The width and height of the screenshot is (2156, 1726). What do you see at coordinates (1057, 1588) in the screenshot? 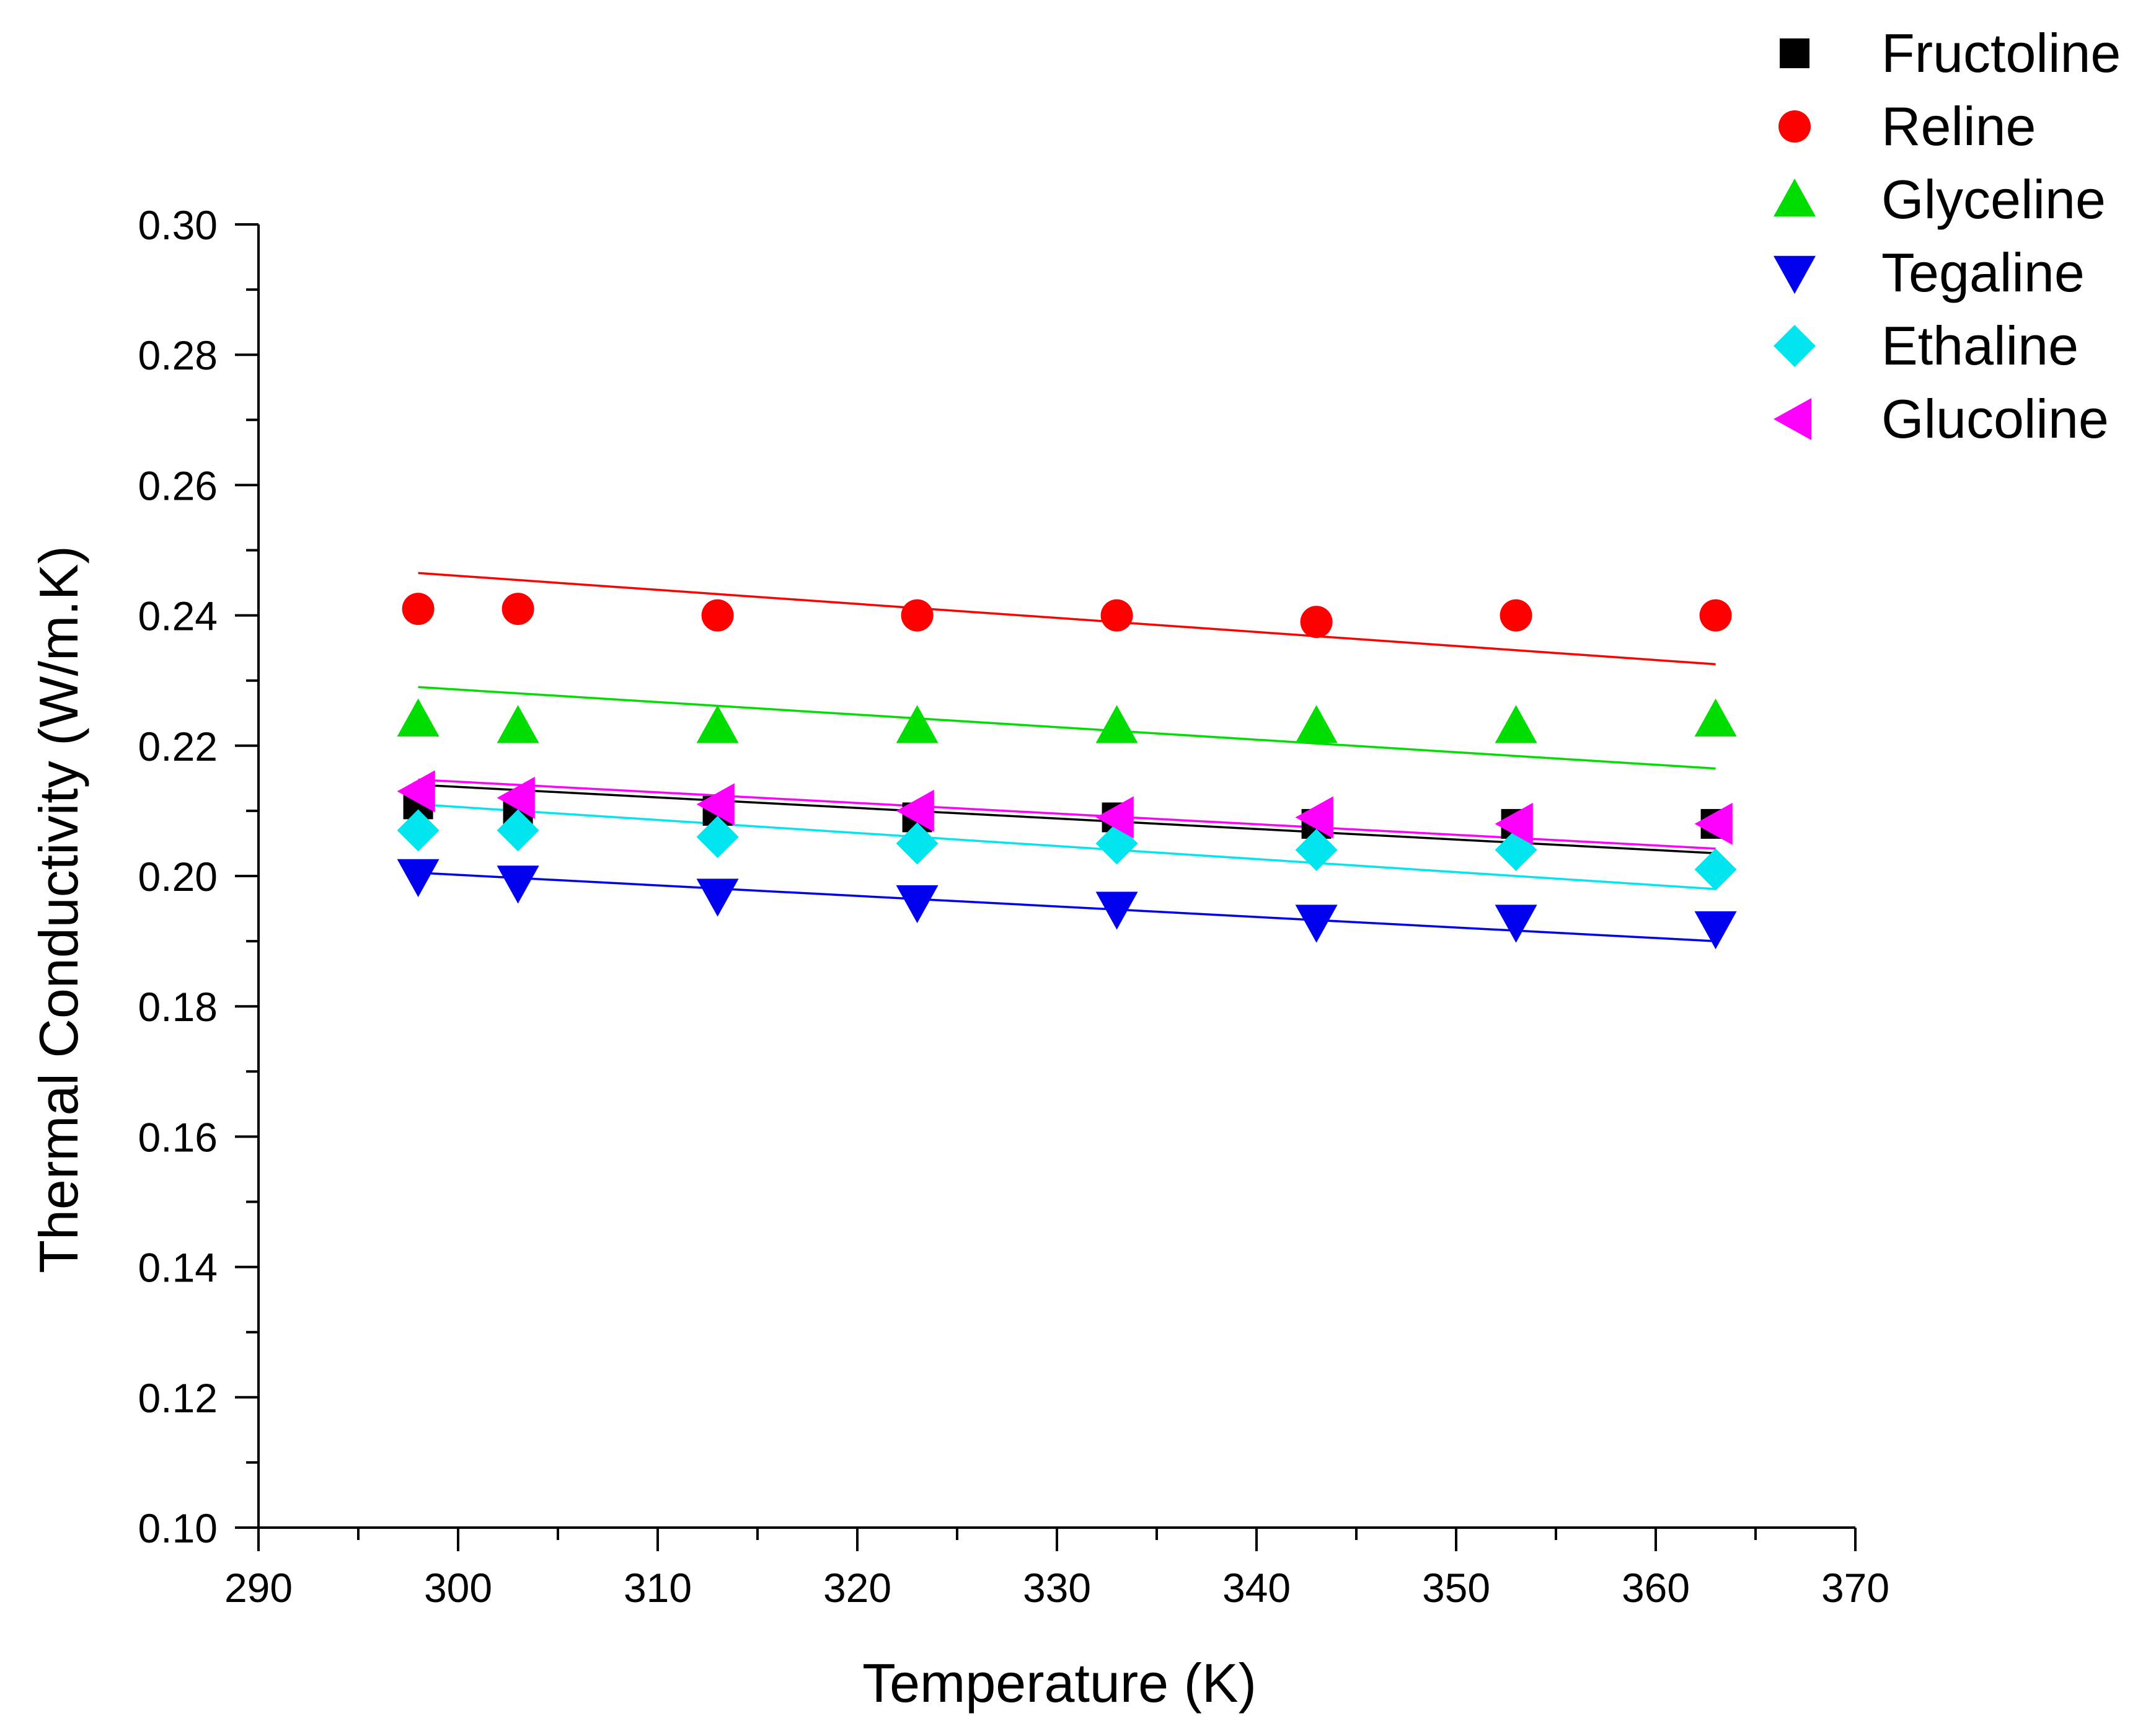
I see `x-tick-label: 330` at bounding box center [1057, 1588].